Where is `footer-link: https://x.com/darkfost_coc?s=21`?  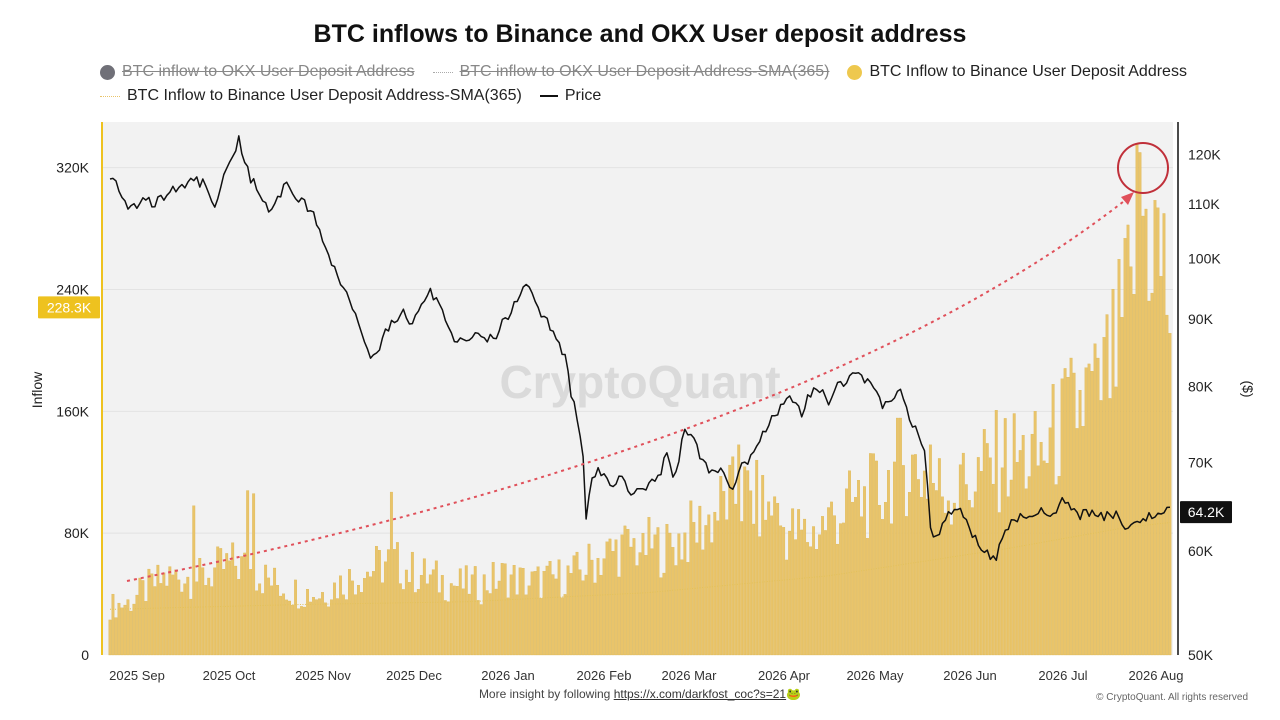
footer-link: https://x.com/darkfost_coc?s=21 is located at coordinates (700, 694).